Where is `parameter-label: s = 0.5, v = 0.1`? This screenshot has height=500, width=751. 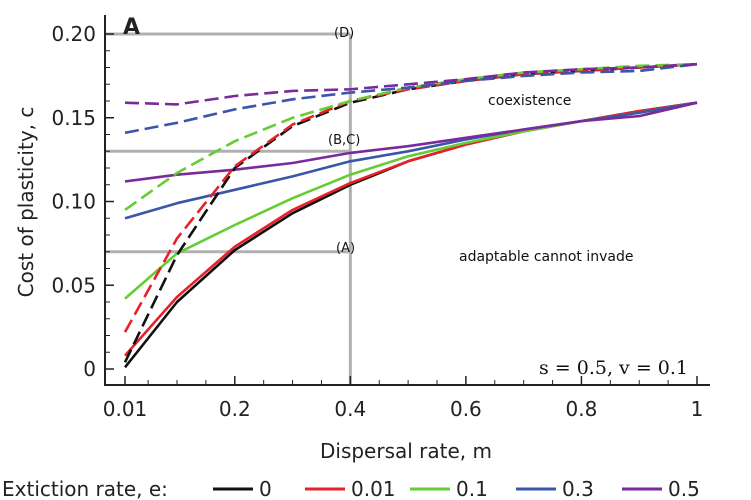 parameter-label: s = 0.5, v = 0.1 is located at coordinates (613, 368).